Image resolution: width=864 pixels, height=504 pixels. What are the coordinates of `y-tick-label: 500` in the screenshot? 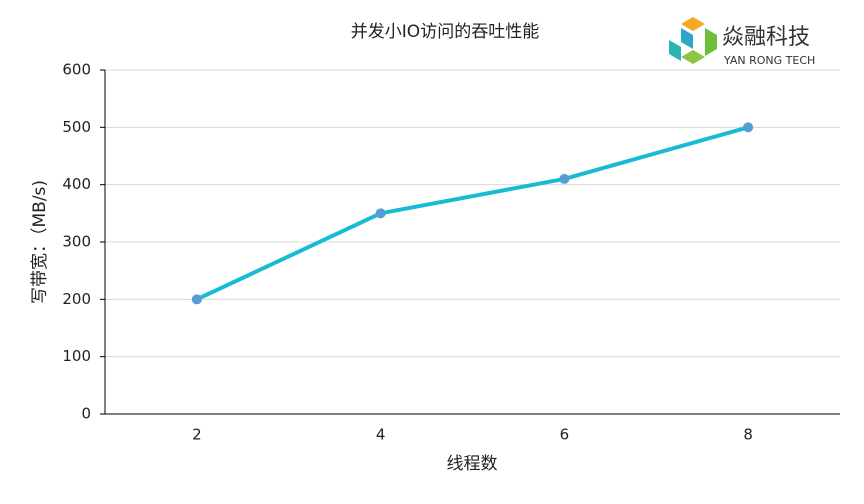 It's located at (76, 127).